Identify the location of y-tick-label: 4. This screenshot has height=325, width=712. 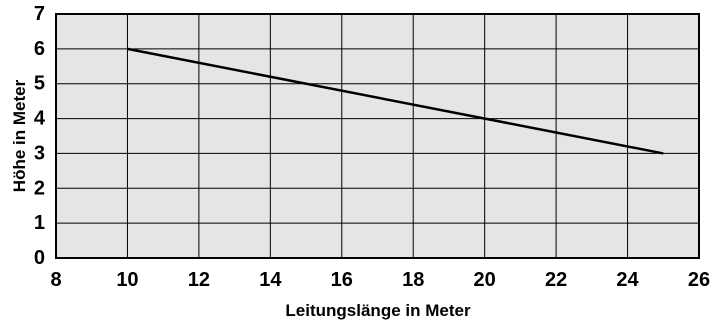
(40, 119).